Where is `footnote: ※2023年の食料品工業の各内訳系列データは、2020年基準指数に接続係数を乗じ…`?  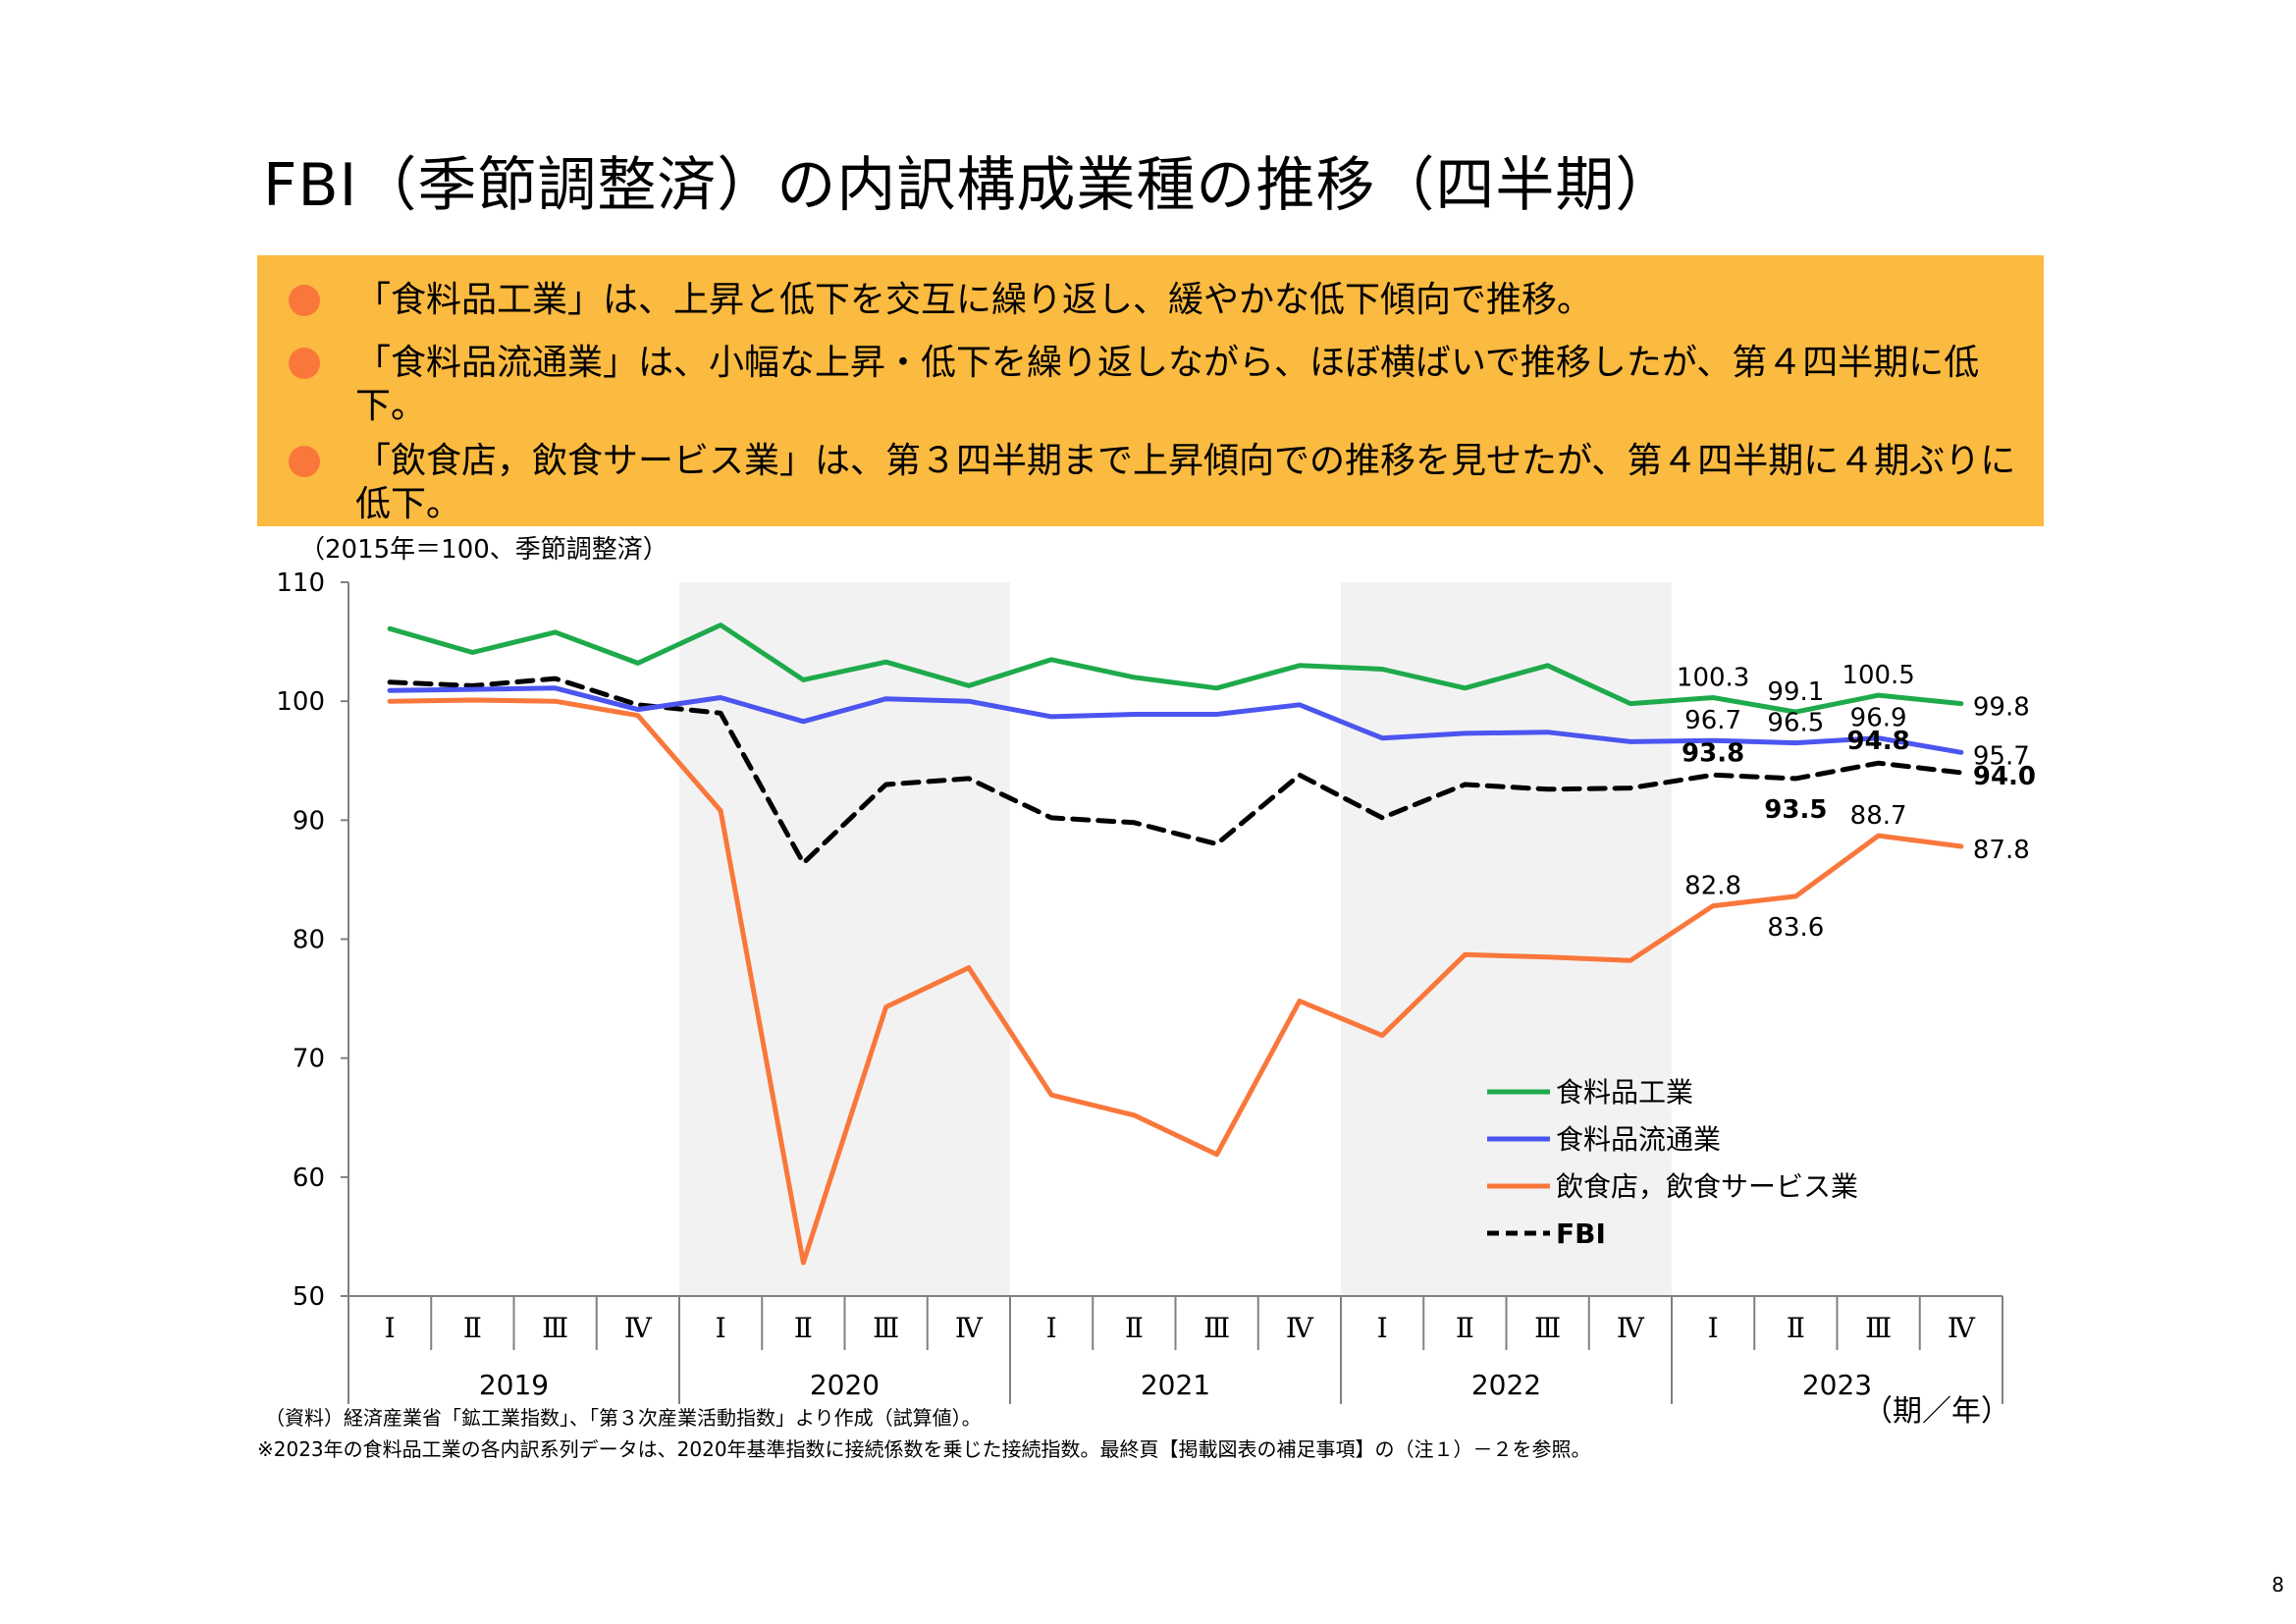 footnote: ※2023年の食料品工業の各内訳系列データは、2020年基準指数に接続係数を乗じ… is located at coordinates (924, 1449).